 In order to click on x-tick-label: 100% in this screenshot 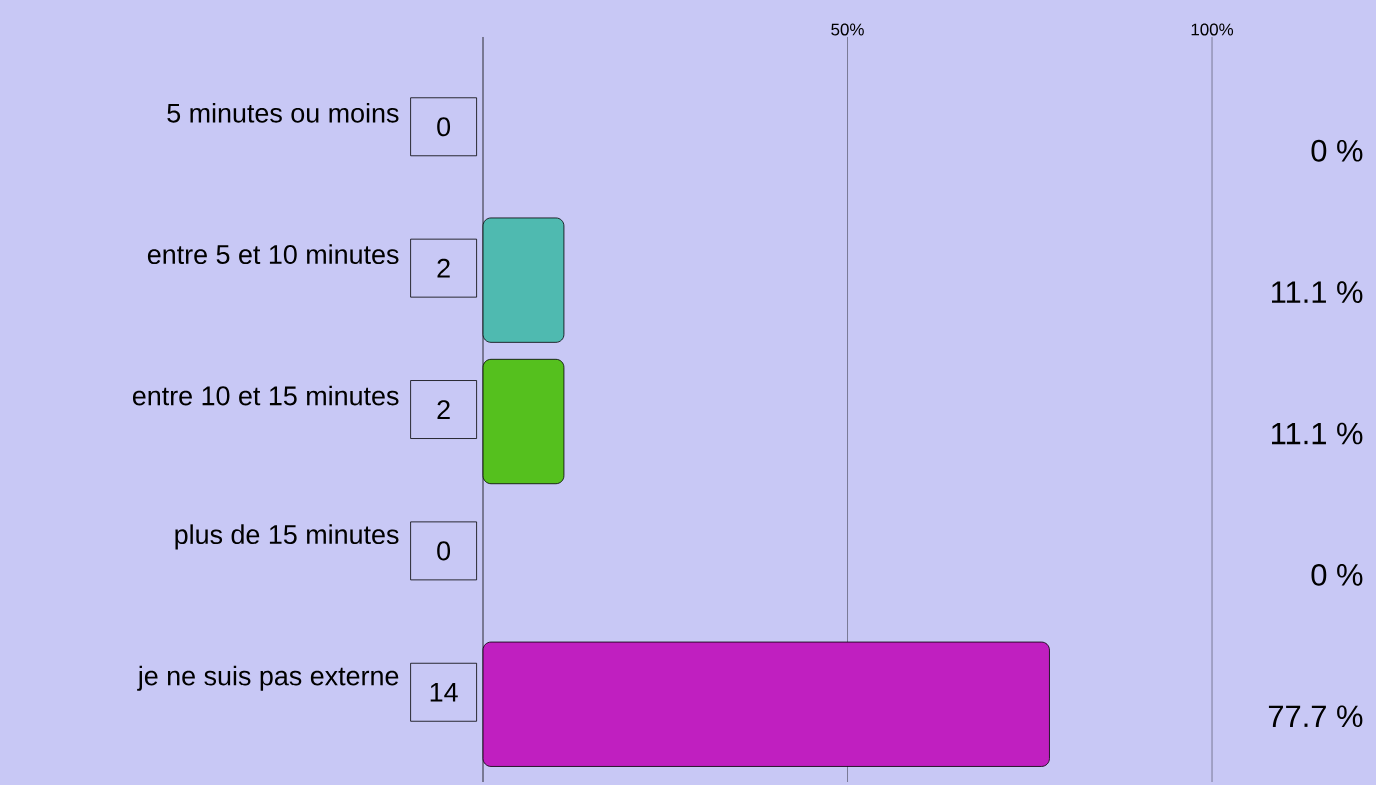, I will do `click(1212, 29)`.